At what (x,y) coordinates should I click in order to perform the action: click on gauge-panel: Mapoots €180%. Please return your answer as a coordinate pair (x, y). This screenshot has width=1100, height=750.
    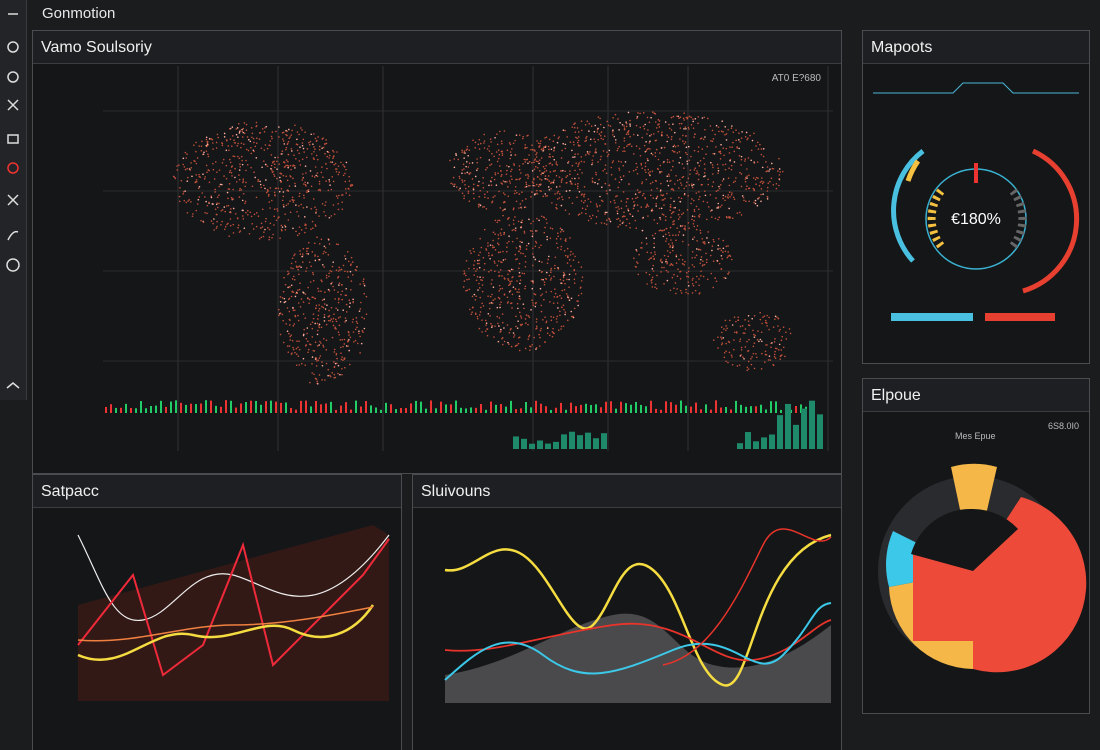
    Looking at the image, I should click on (976, 197).